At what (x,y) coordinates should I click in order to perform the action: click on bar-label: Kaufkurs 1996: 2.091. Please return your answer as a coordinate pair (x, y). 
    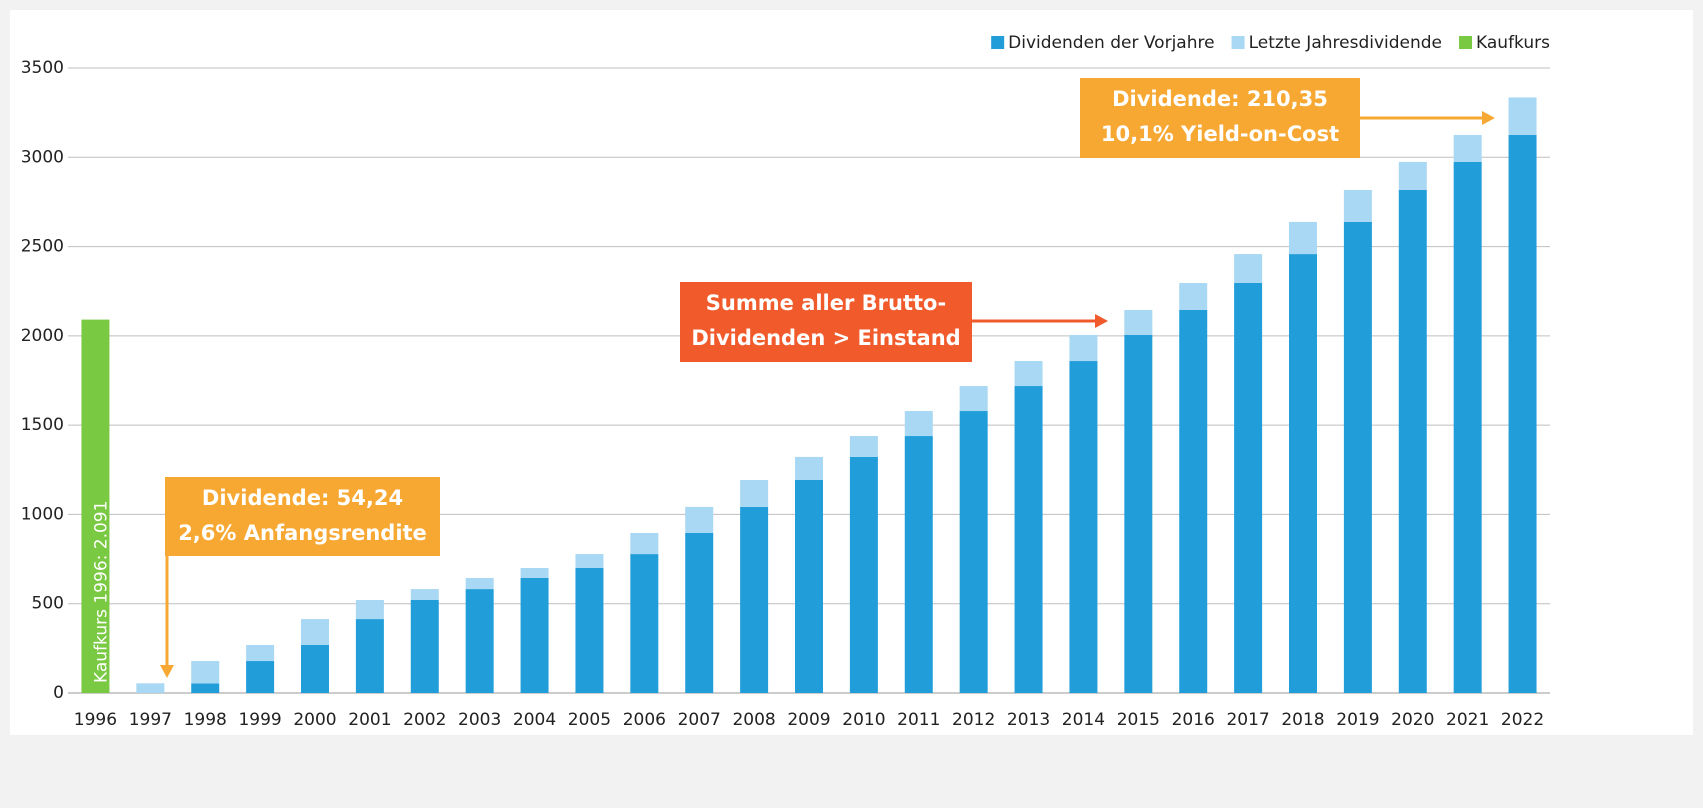
    Looking at the image, I should click on (101, 592).